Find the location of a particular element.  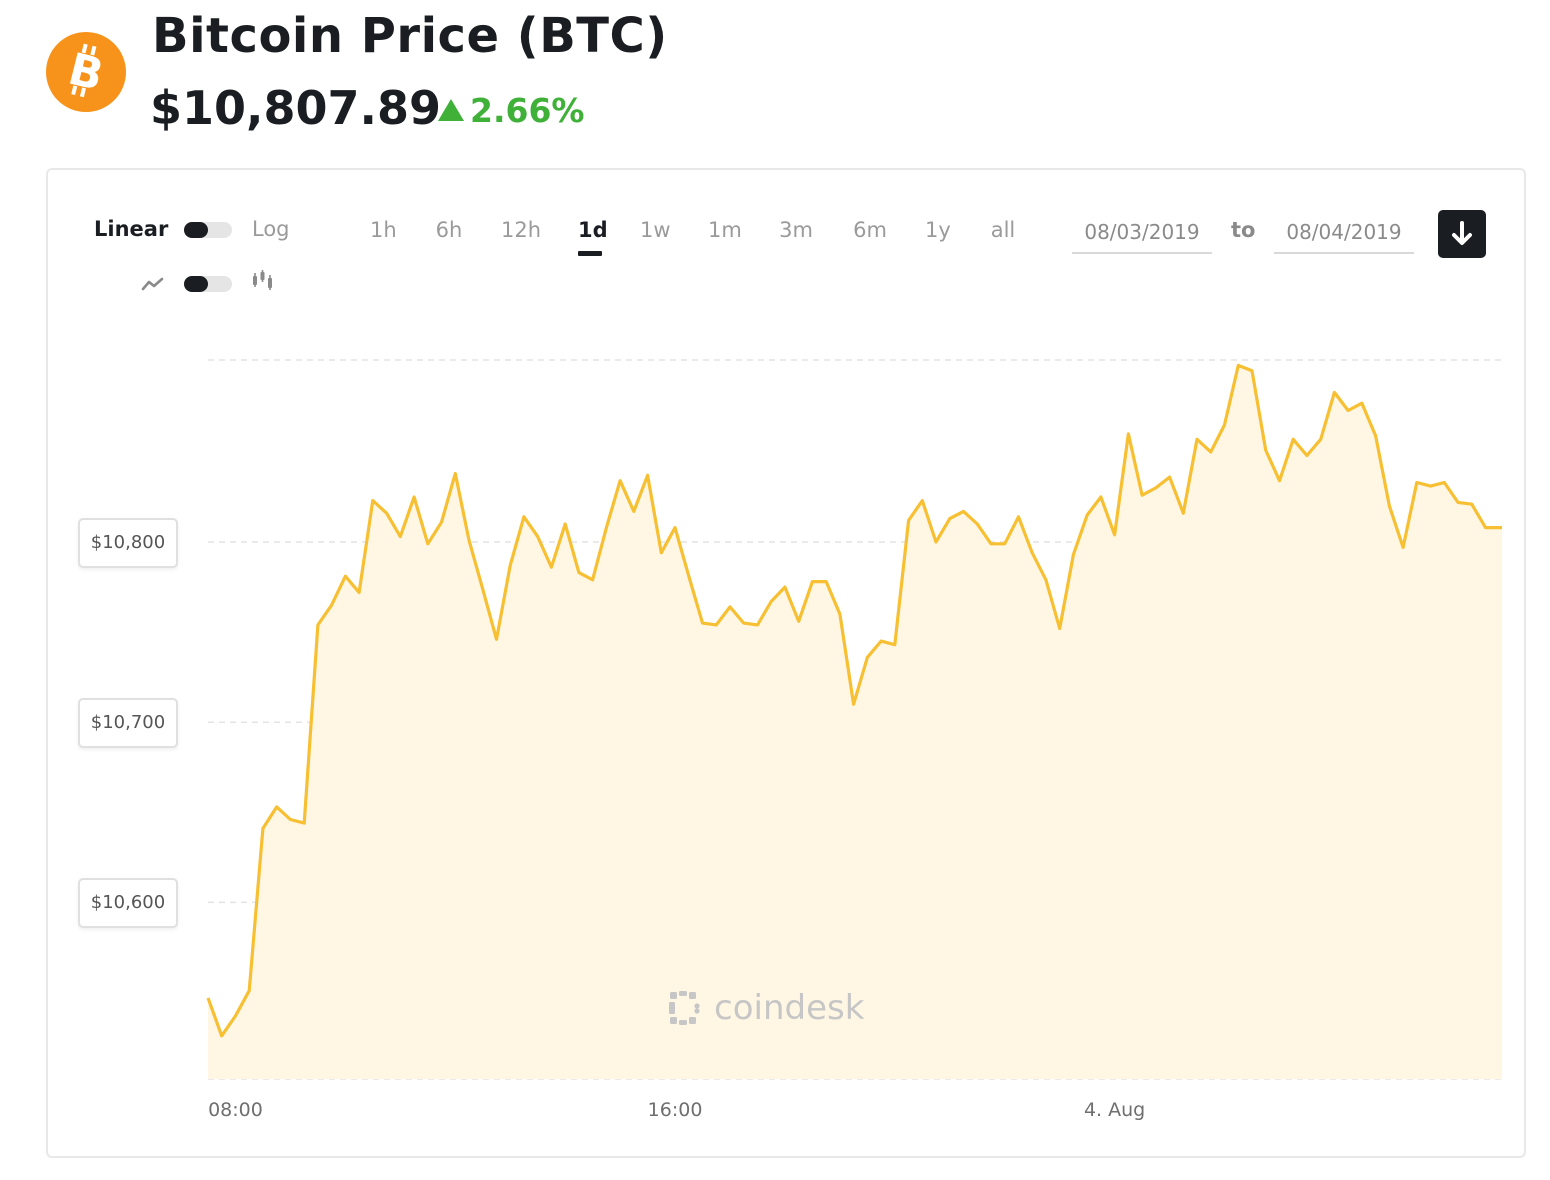

price-header: B Bitcoin Price (BTC) $10,807.89 2.66% is located at coordinates (775, 75).